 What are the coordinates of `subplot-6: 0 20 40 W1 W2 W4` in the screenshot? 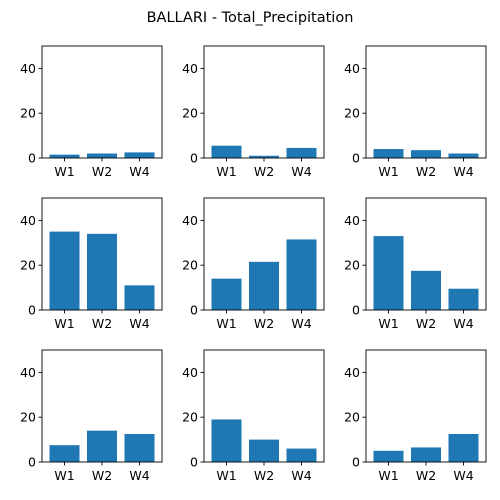 It's located at (415, 264).